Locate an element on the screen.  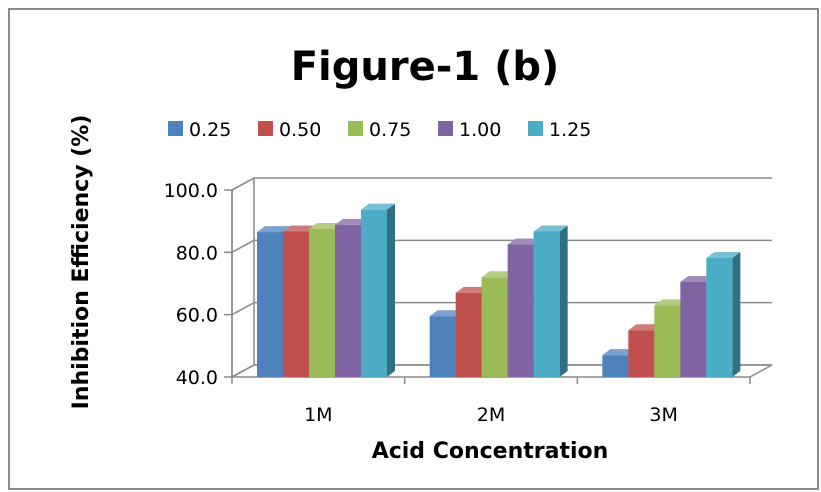
legend-label: 0.50 is located at coordinates (300, 130).